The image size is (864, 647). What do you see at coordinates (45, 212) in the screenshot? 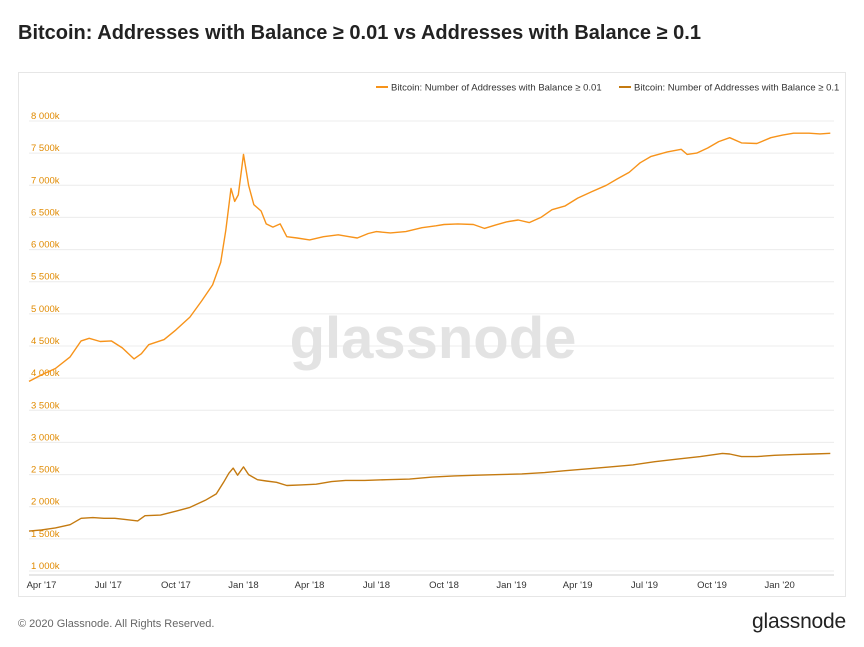
I see `y-tick-label: 6 500k` at bounding box center [45, 212].